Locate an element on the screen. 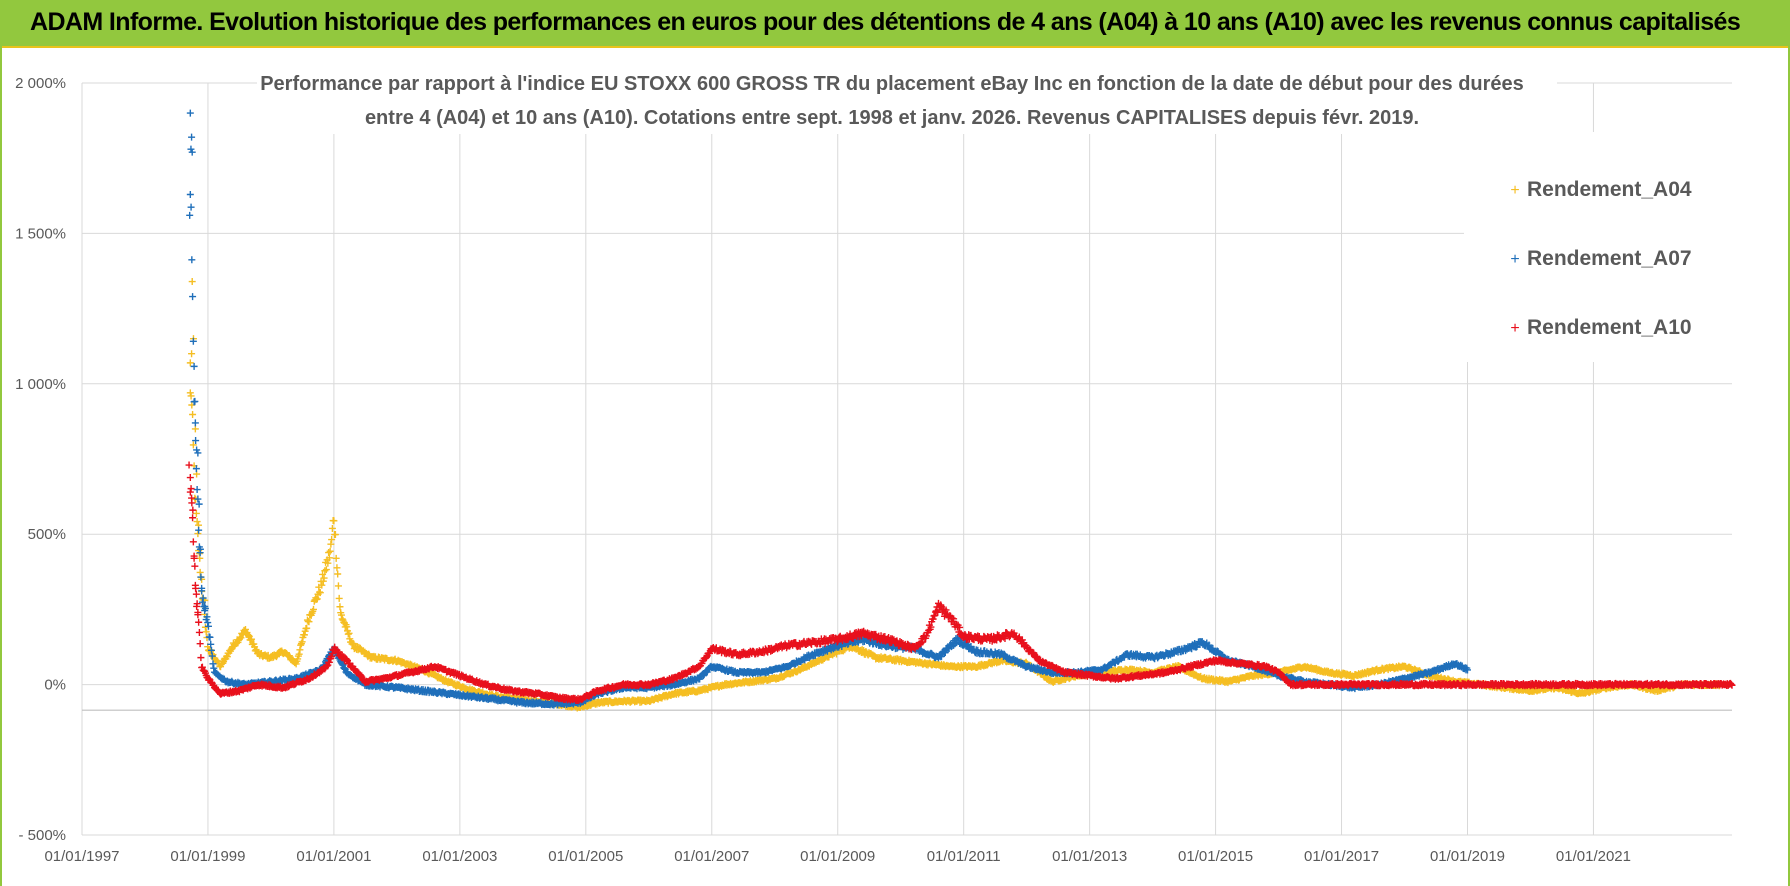 The image size is (1790, 886). x-tick-label: 01/01/2003 is located at coordinates (459, 856).